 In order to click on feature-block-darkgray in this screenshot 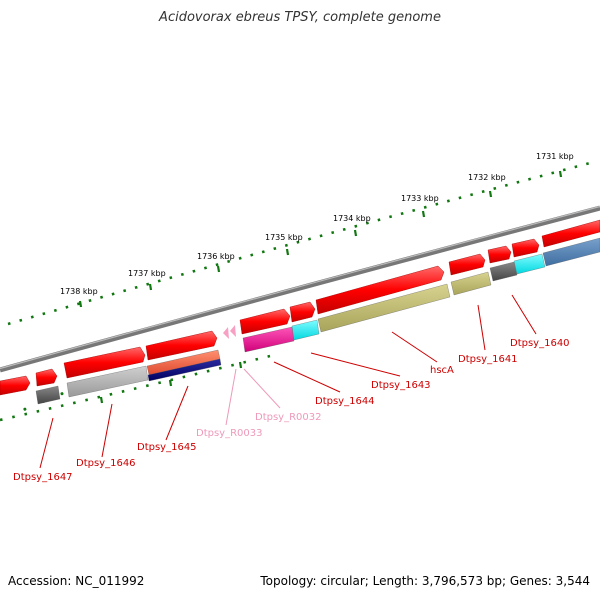, I will do `click(503, 271)`.